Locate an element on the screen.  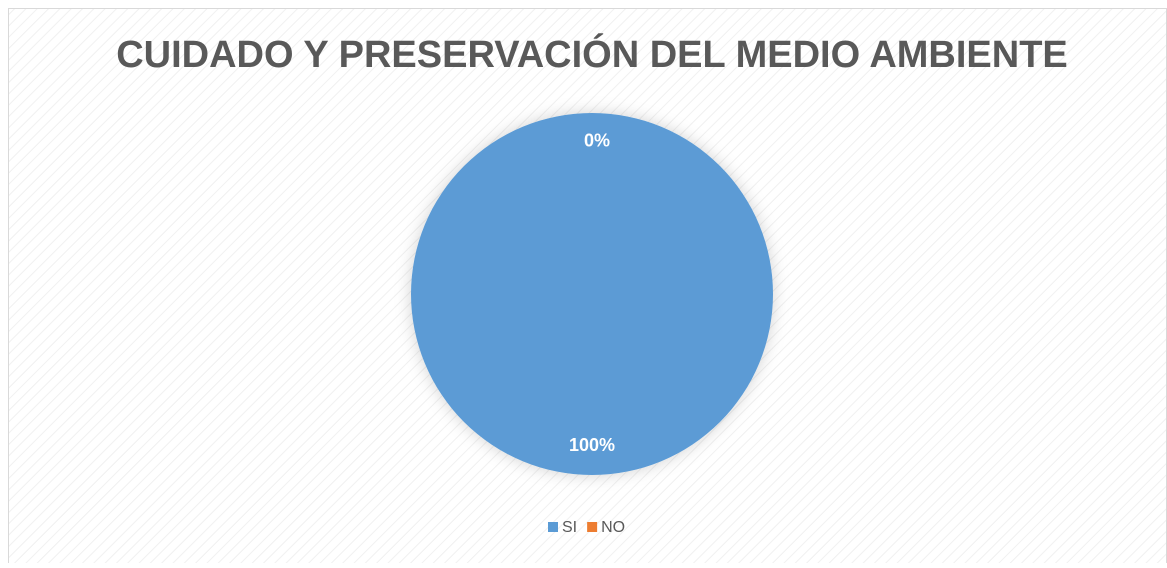
legend-label: SI is located at coordinates (569, 527).